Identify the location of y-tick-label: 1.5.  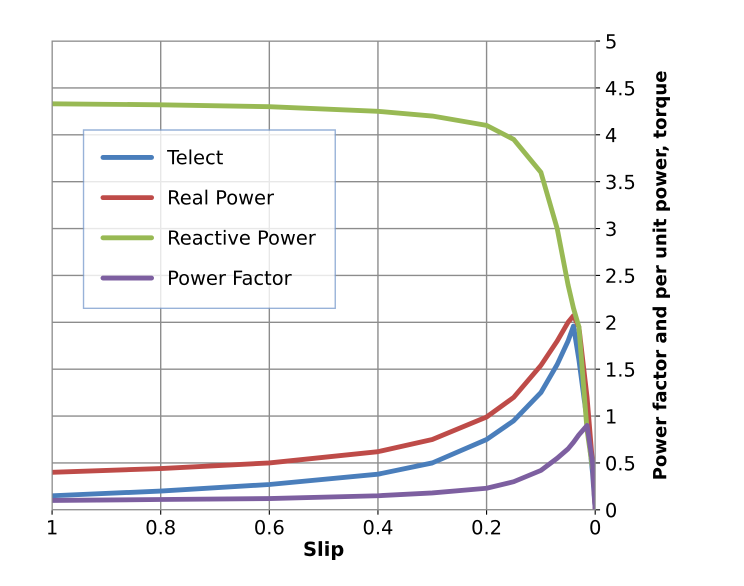
(620, 369).